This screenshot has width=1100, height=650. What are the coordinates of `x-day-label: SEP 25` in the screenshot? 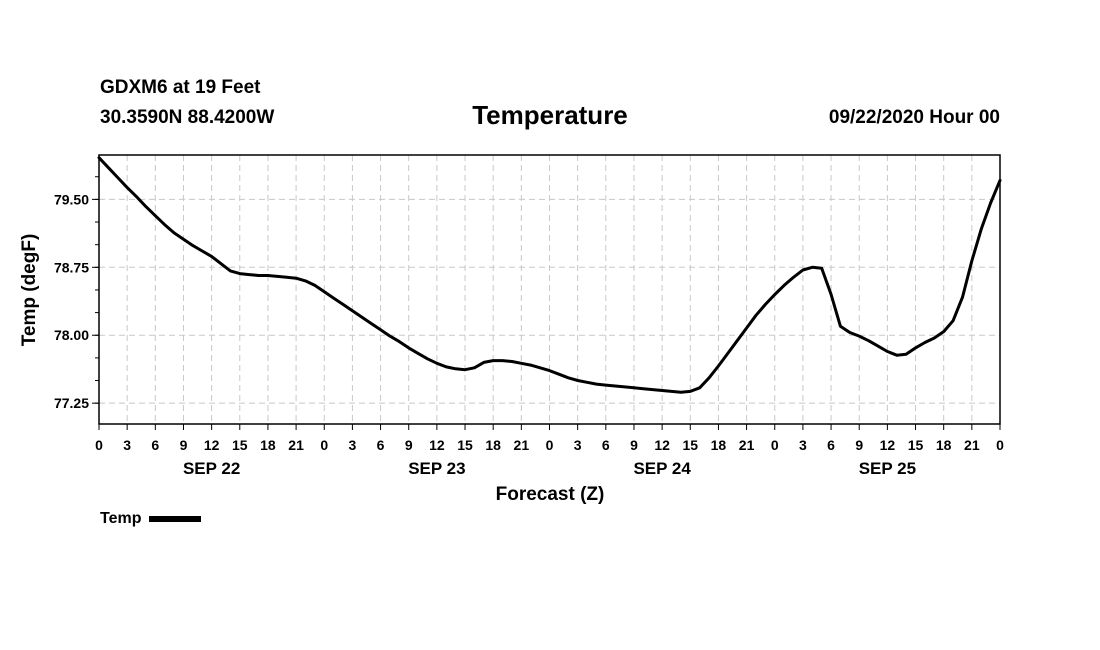 It's located at (887, 468).